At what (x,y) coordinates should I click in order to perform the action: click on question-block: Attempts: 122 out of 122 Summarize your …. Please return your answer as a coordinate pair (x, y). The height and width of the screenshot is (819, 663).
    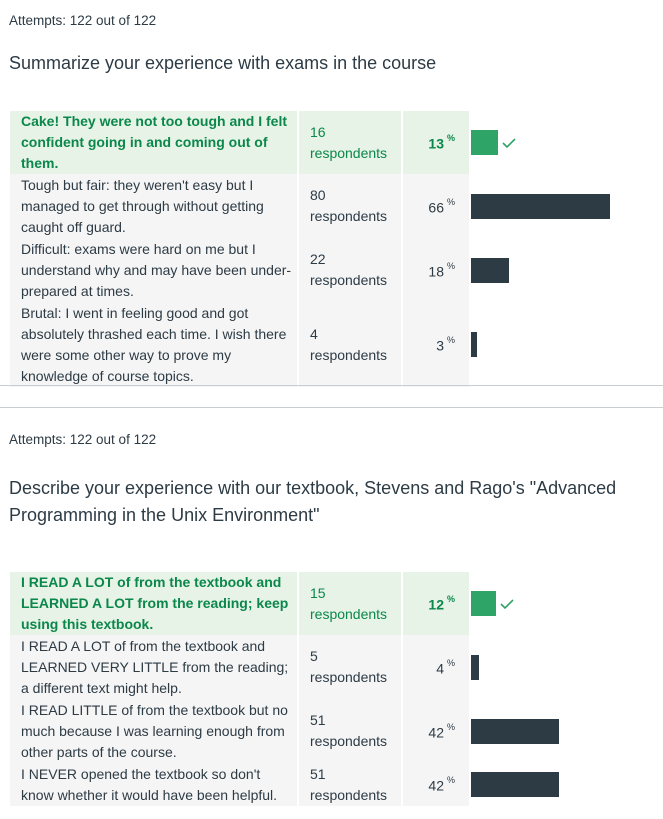
    Looking at the image, I should click on (331, 45).